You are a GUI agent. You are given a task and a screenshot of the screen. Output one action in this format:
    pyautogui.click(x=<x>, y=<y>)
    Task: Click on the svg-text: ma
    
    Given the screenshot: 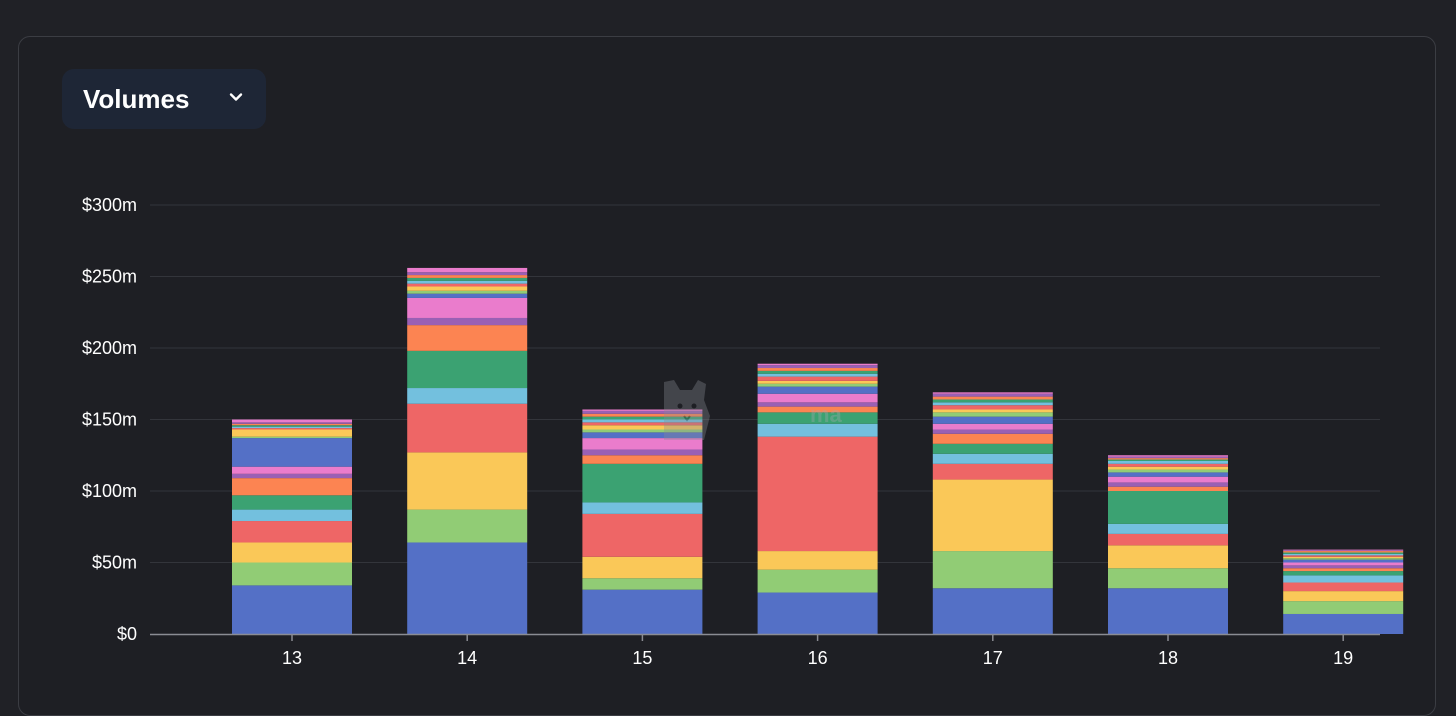 What is the action you would take?
    pyautogui.click(x=826, y=414)
    